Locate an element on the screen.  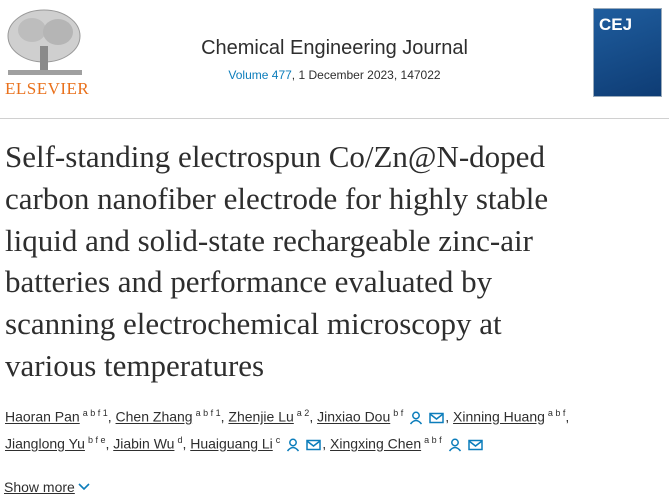
chevron-icon is located at coordinates (84, 487).